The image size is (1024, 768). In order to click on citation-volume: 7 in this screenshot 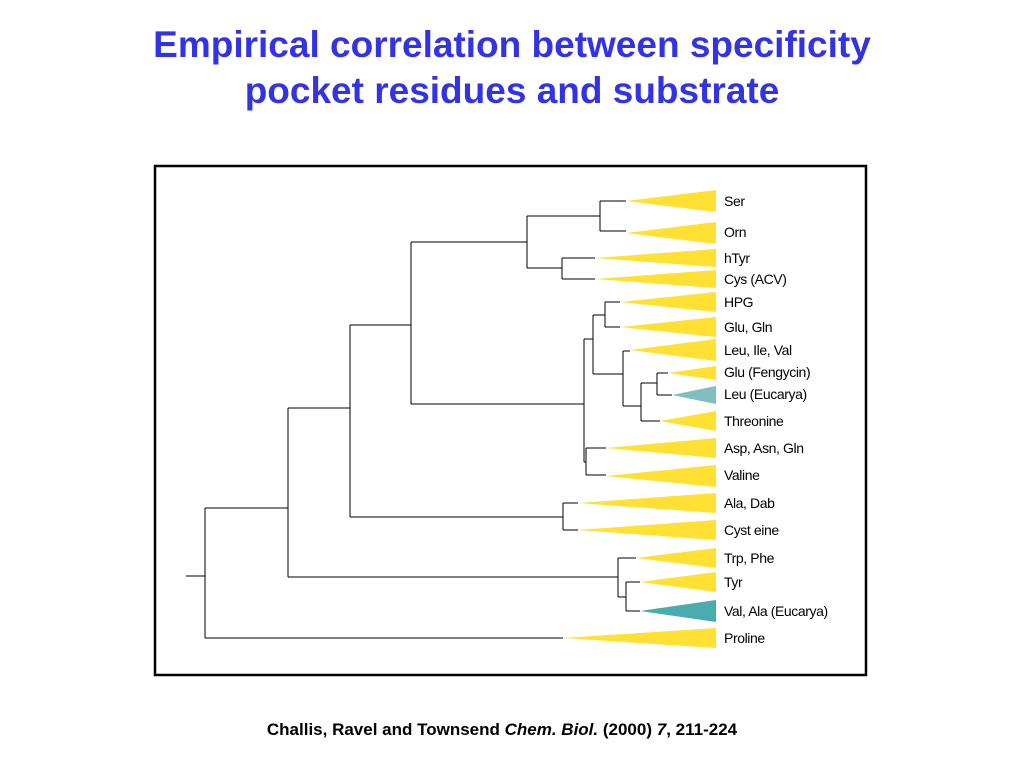, I will do `click(661, 729)`.